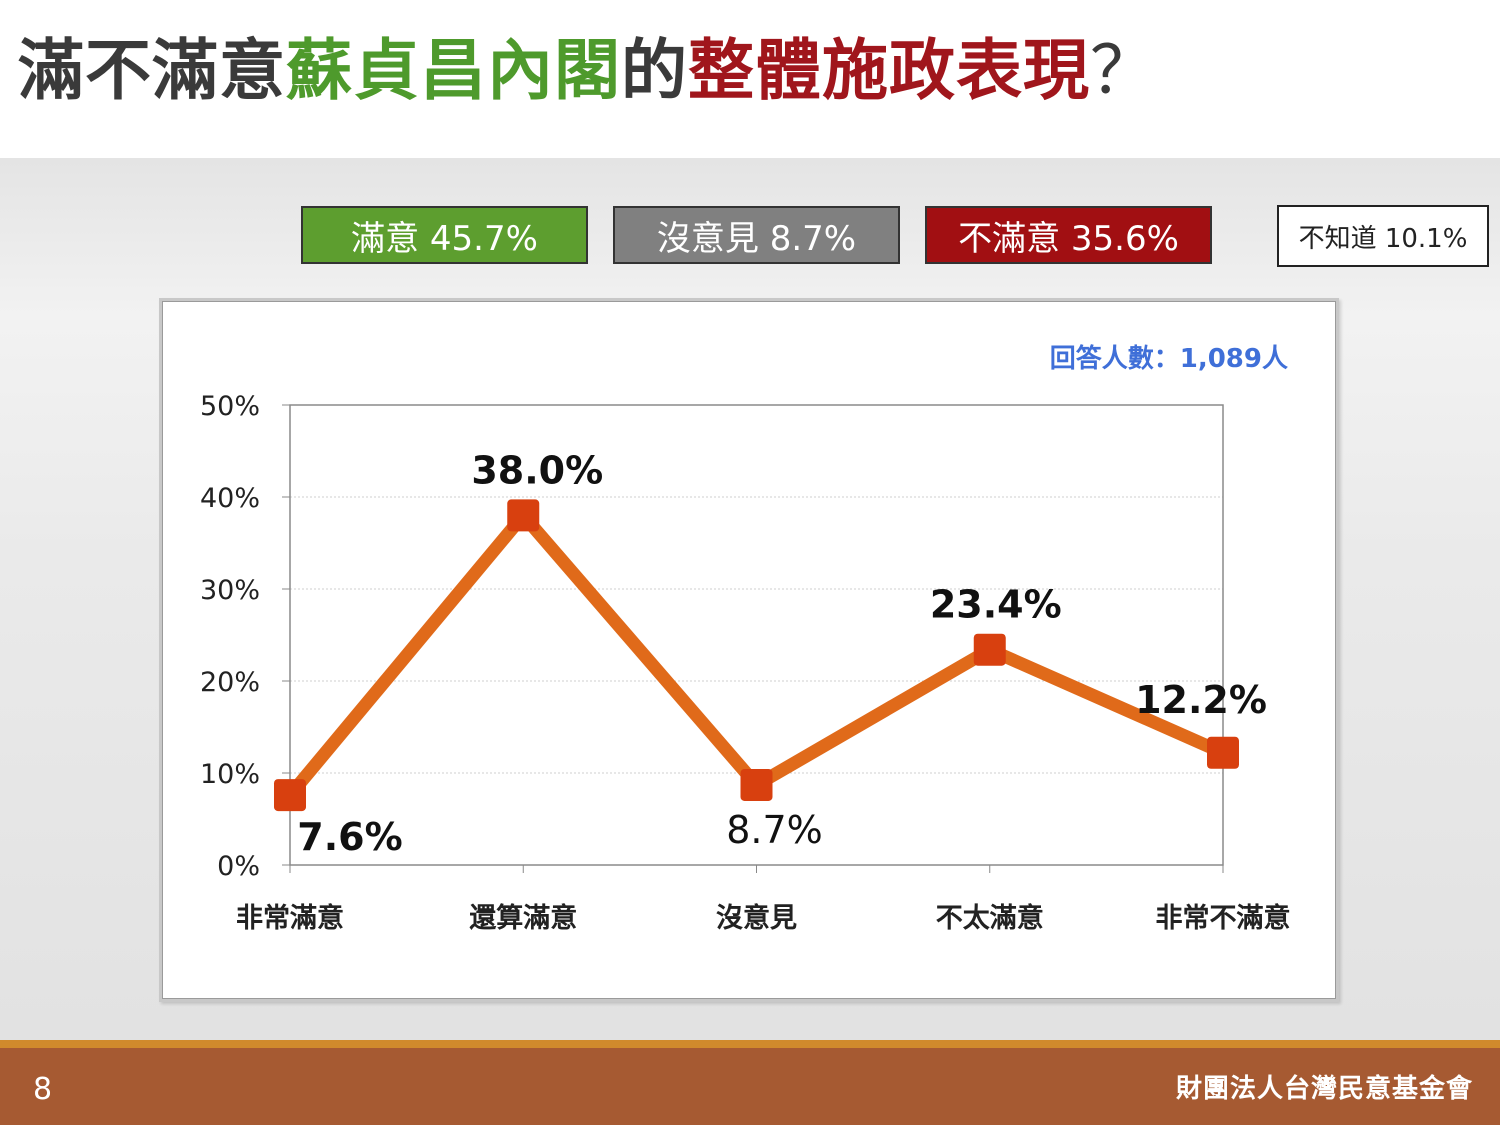 The image size is (1500, 1125). I want to click on organization-name: 財團法人台灣民意基金會, so click(1324, 1089).